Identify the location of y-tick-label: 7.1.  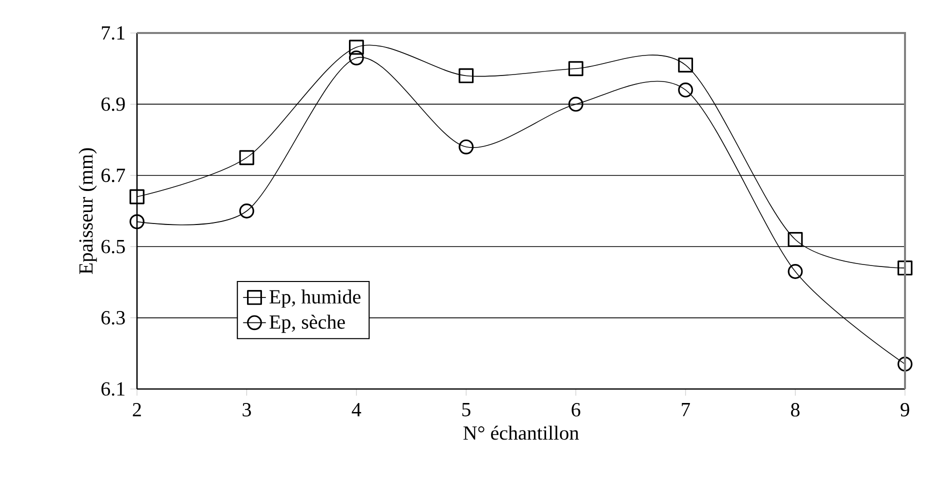
(113, 33).